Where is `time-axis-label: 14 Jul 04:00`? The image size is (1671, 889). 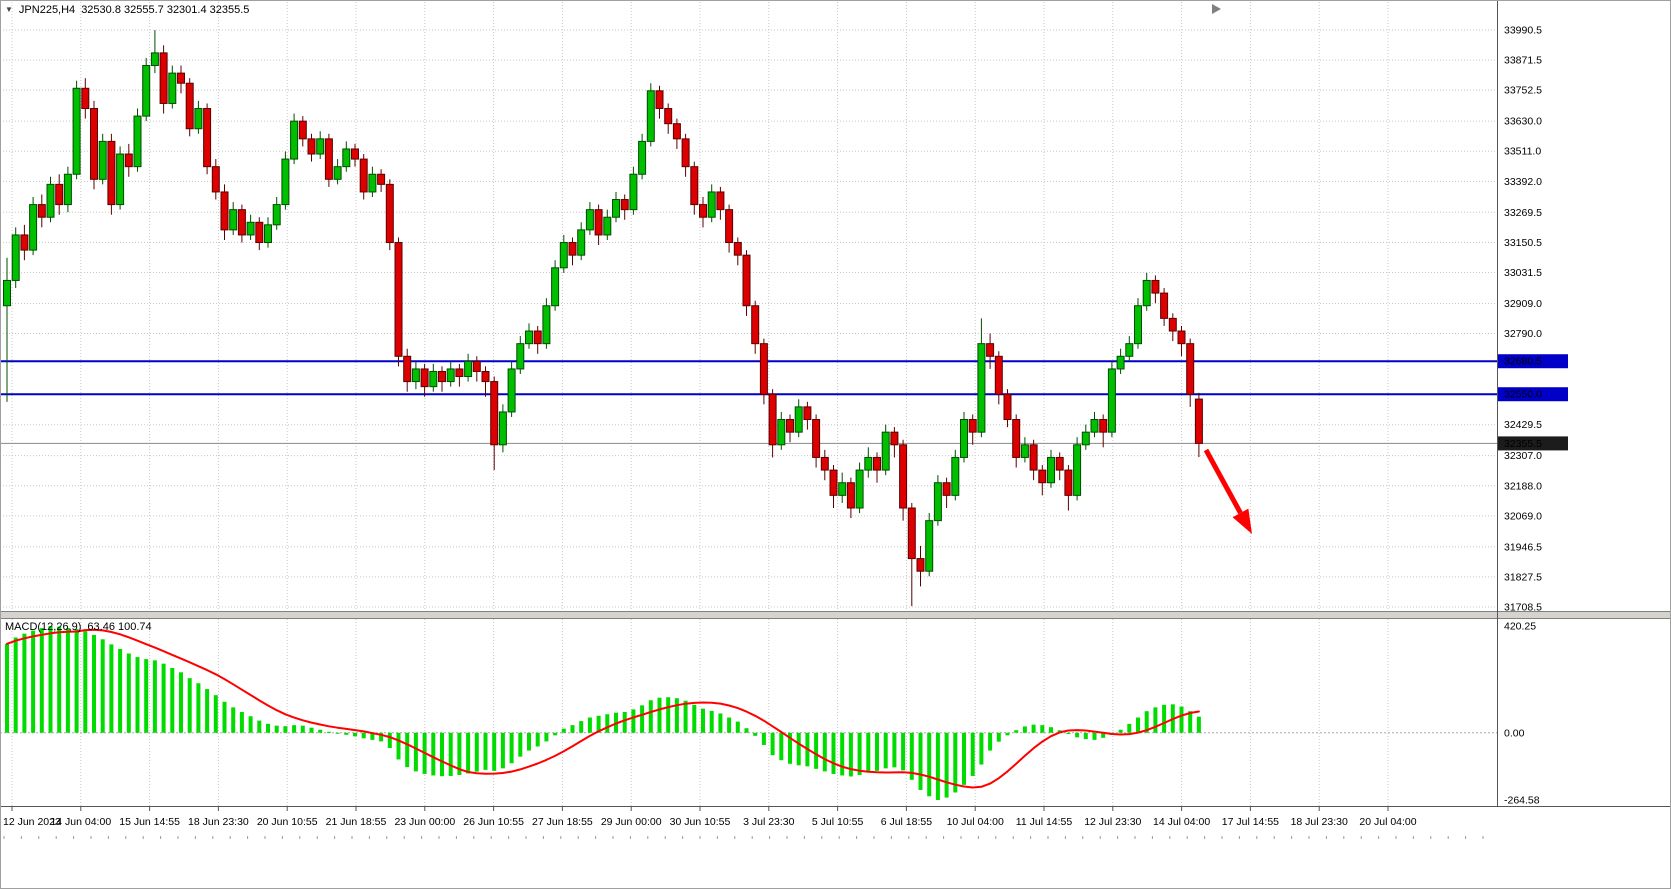
time-axis-label: 14 Jul 04:00 is located at coordinates (1181, 822).